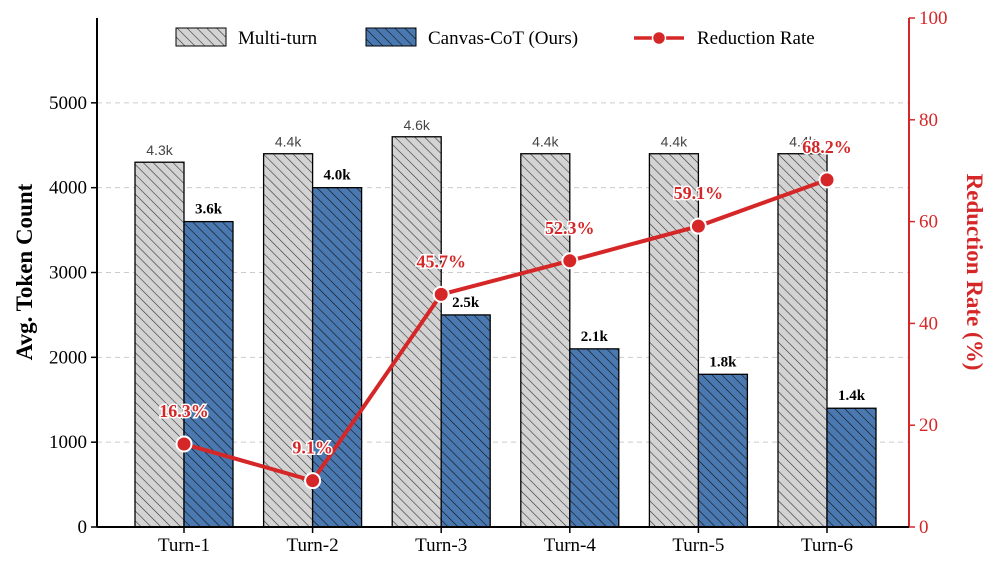 This screenshot has width=997, height=567. Describe the element at coordinates (312, 448) in the screenshot. I see `reduction-rate-label-2: 9.1%` at that location.